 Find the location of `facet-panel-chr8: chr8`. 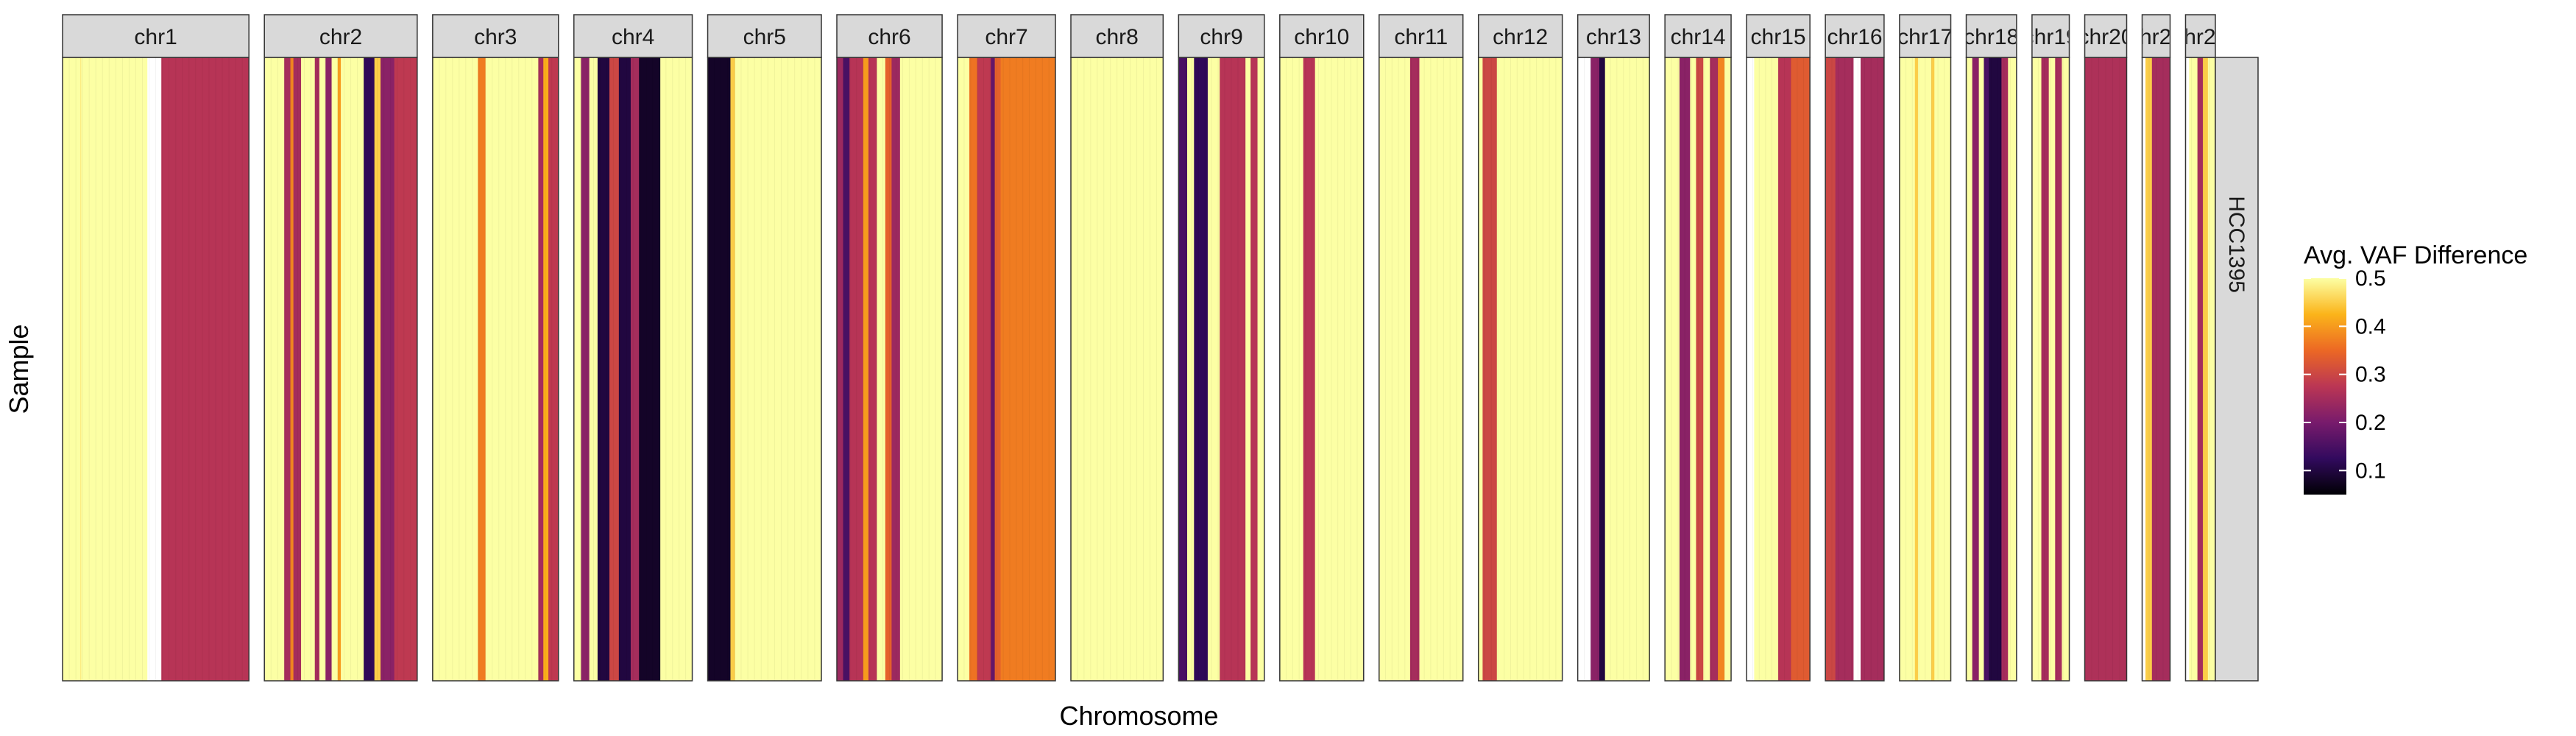

facet-panel-chr8: chr8 is located at coordinates (1117, 348).